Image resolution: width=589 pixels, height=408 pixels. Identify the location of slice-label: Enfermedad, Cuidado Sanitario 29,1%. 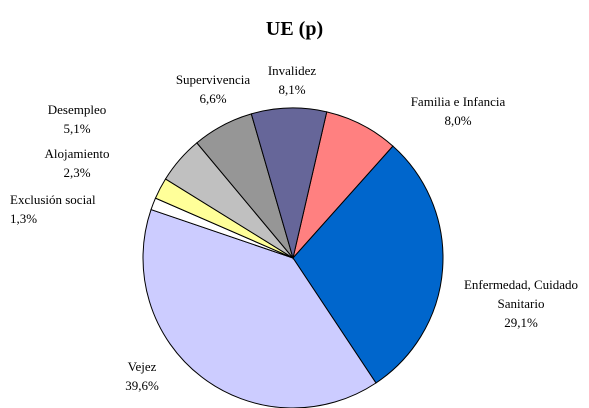
(518, 303).